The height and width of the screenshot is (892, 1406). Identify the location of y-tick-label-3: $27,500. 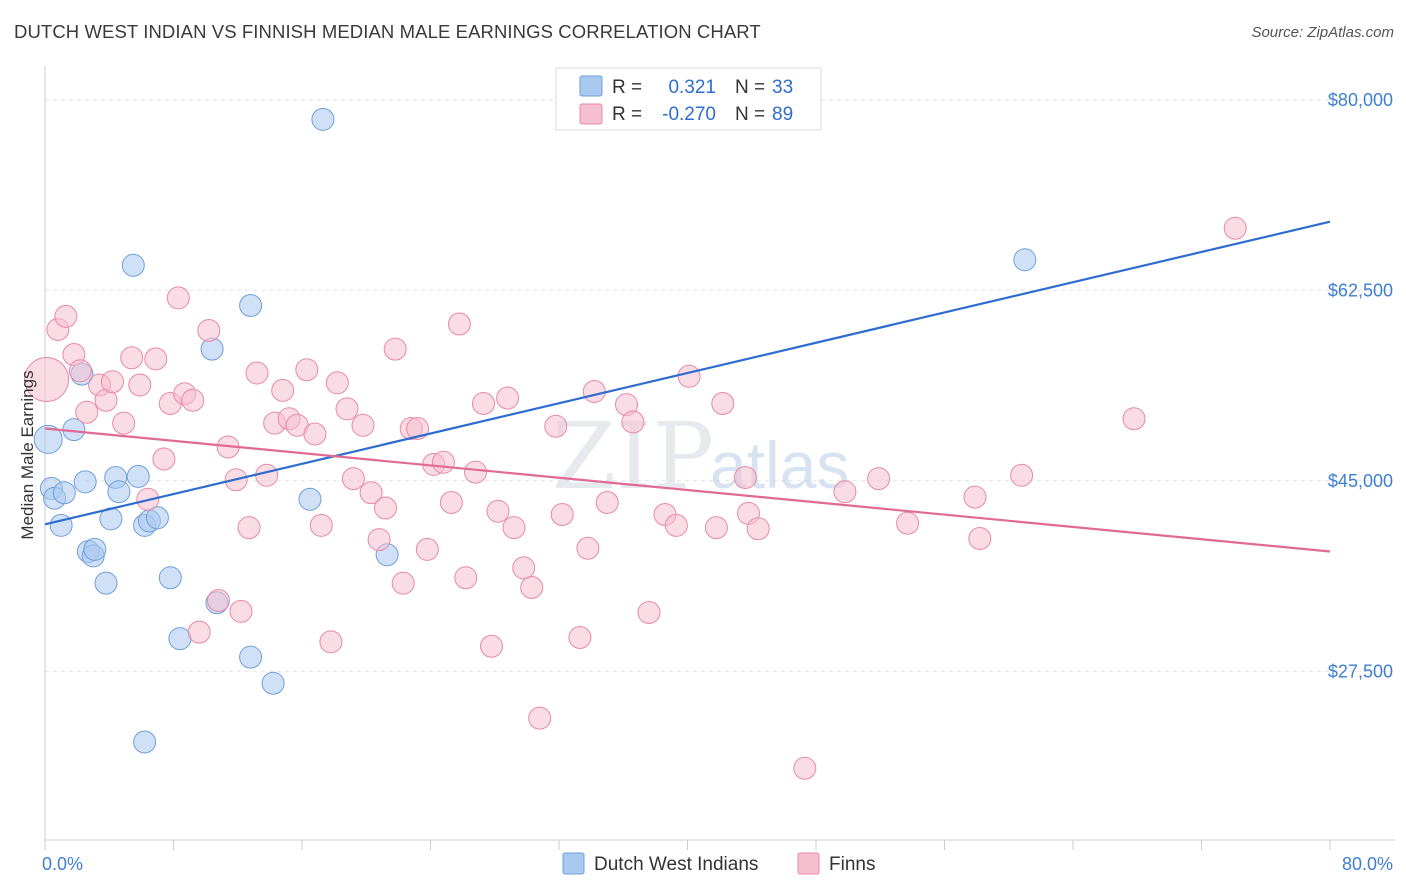
(1360, 671).